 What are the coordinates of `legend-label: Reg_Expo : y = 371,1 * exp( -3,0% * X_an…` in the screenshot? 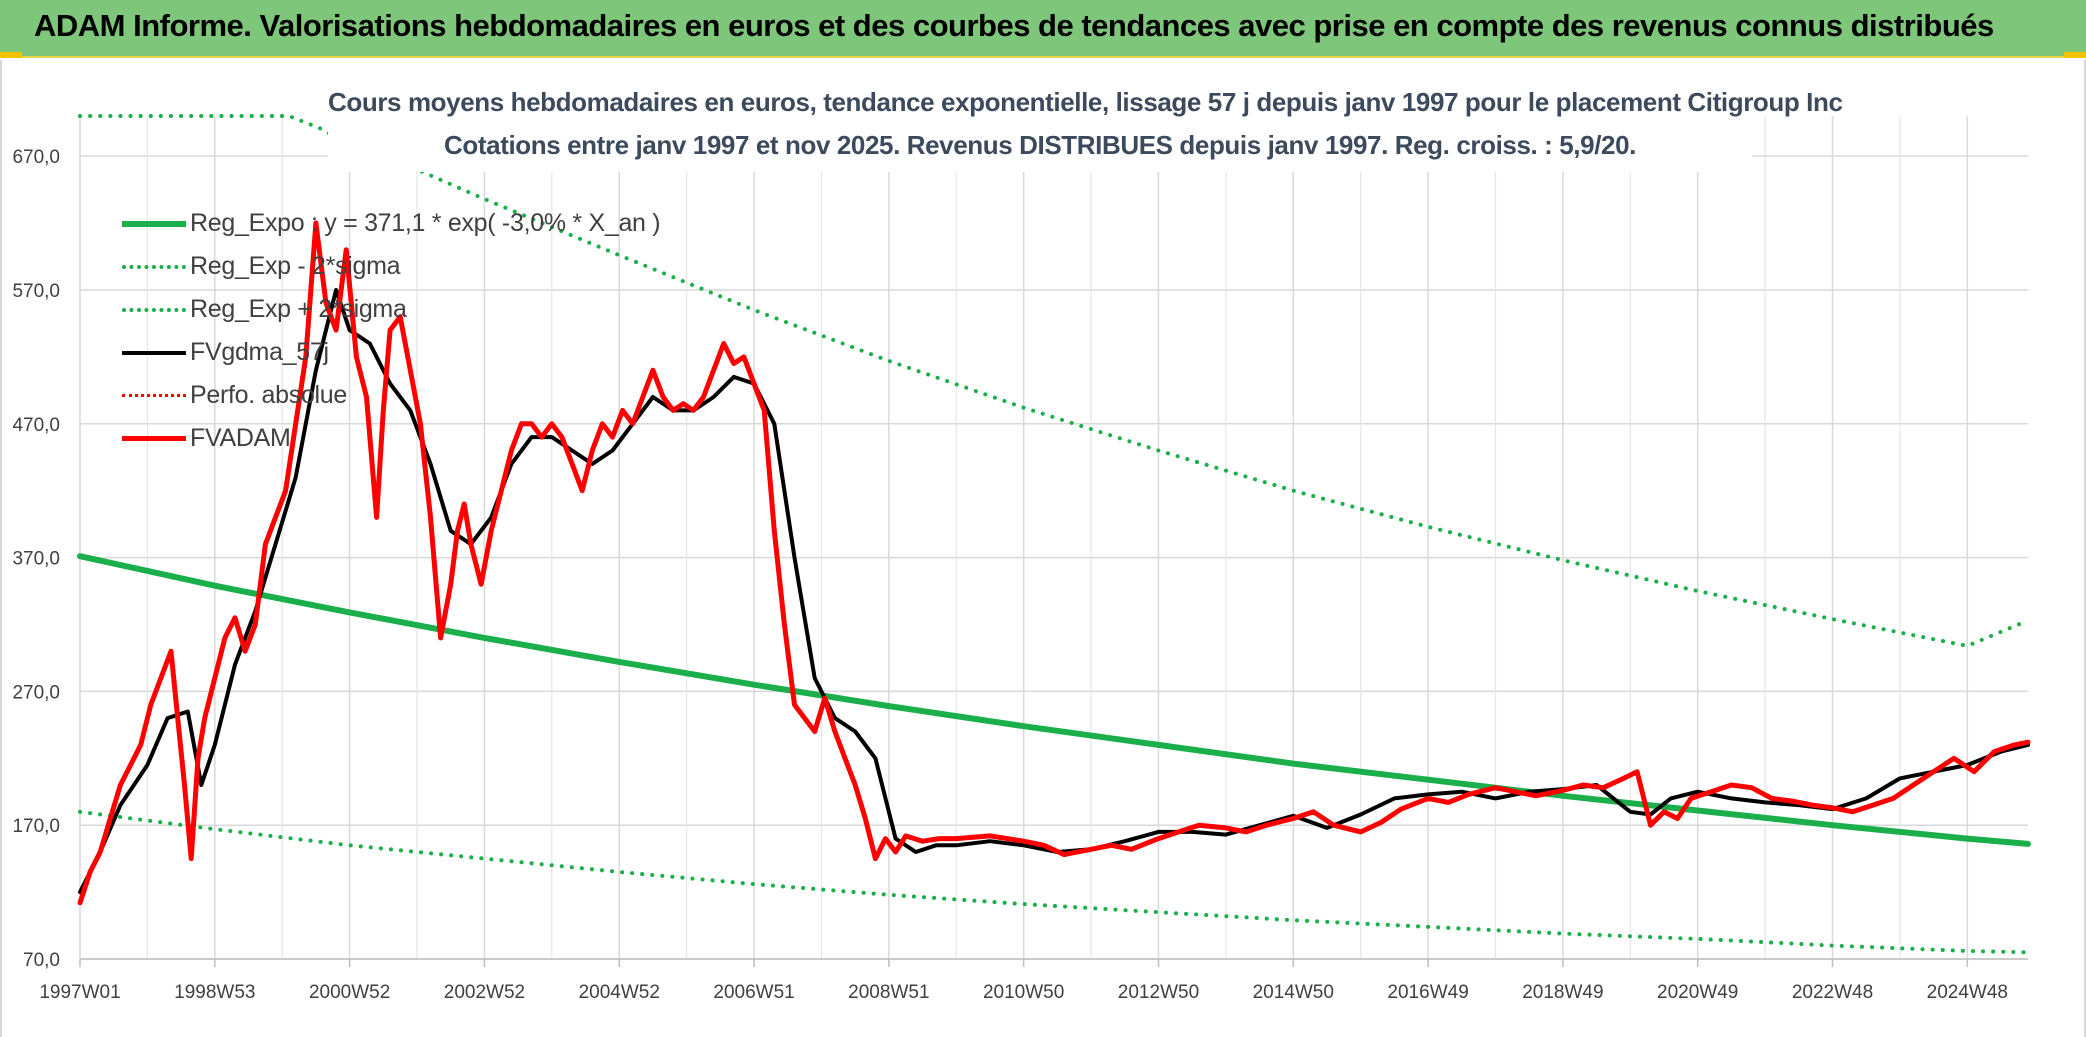 It's located at (425, 223).